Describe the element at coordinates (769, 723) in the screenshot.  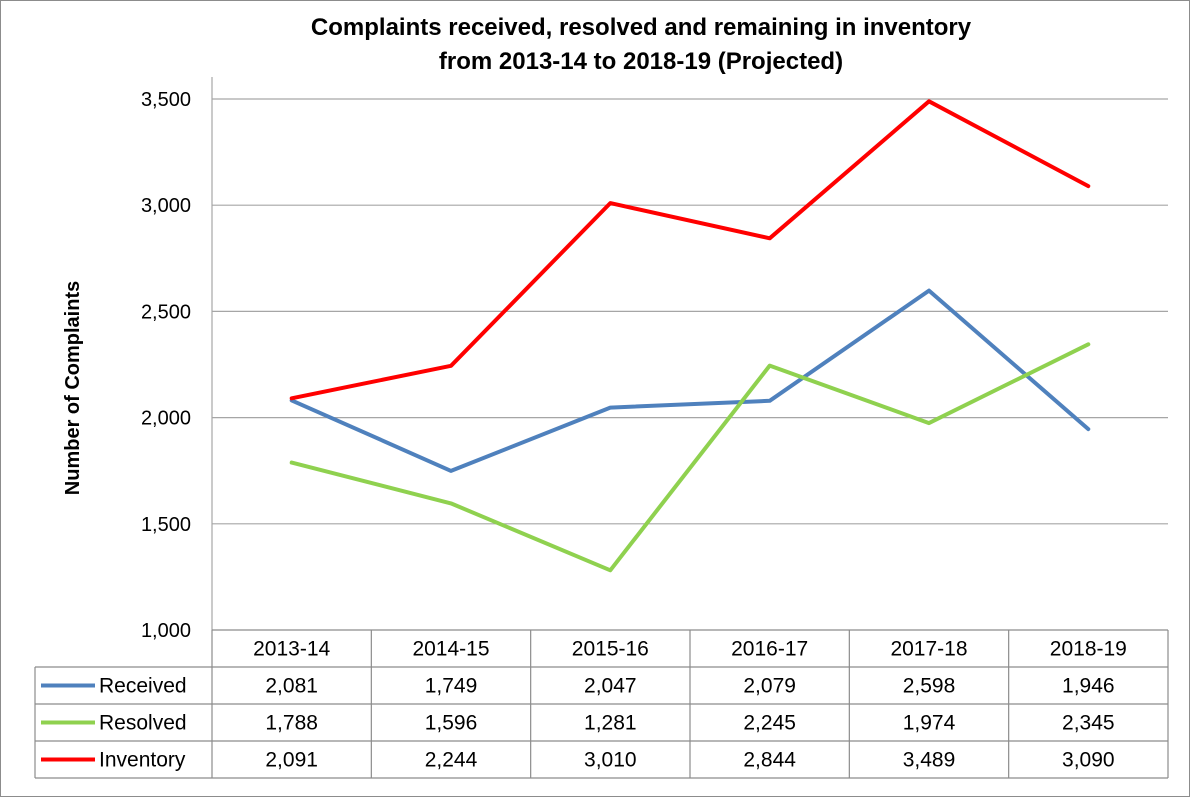
I see `table-cell-value: 2,245` at that location.